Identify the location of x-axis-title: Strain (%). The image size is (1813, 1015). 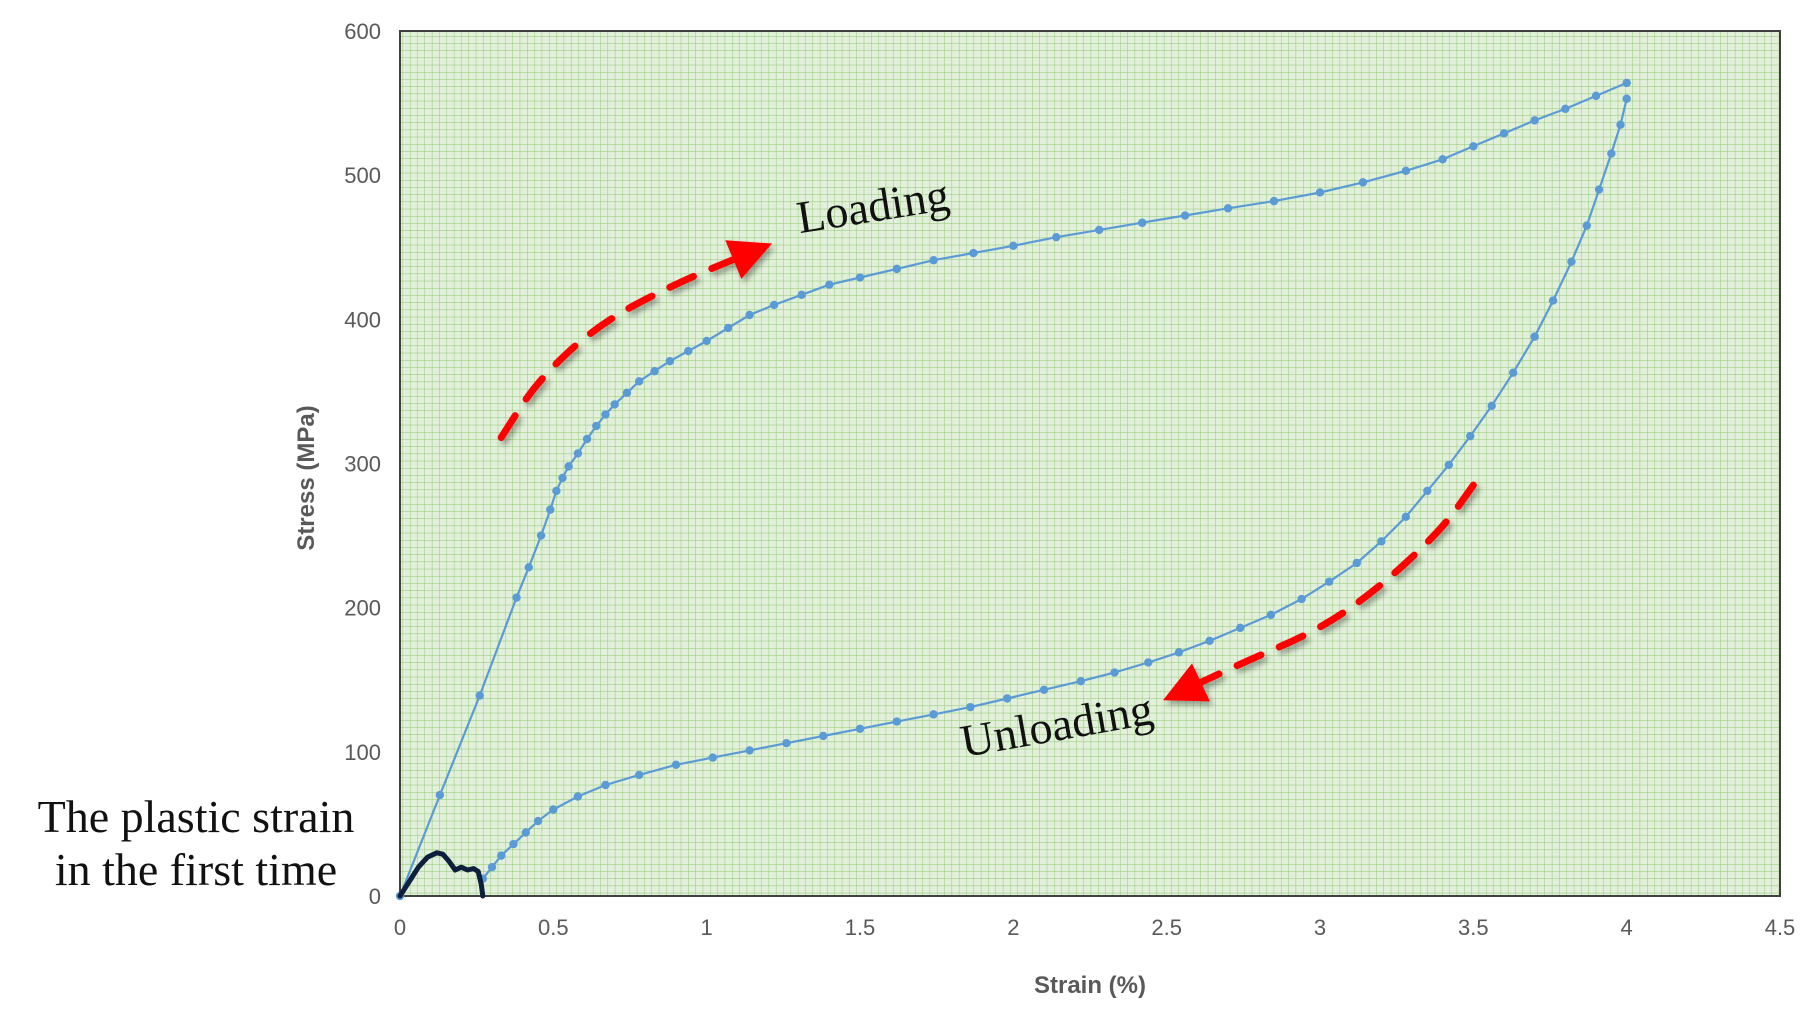
(1090, 985).